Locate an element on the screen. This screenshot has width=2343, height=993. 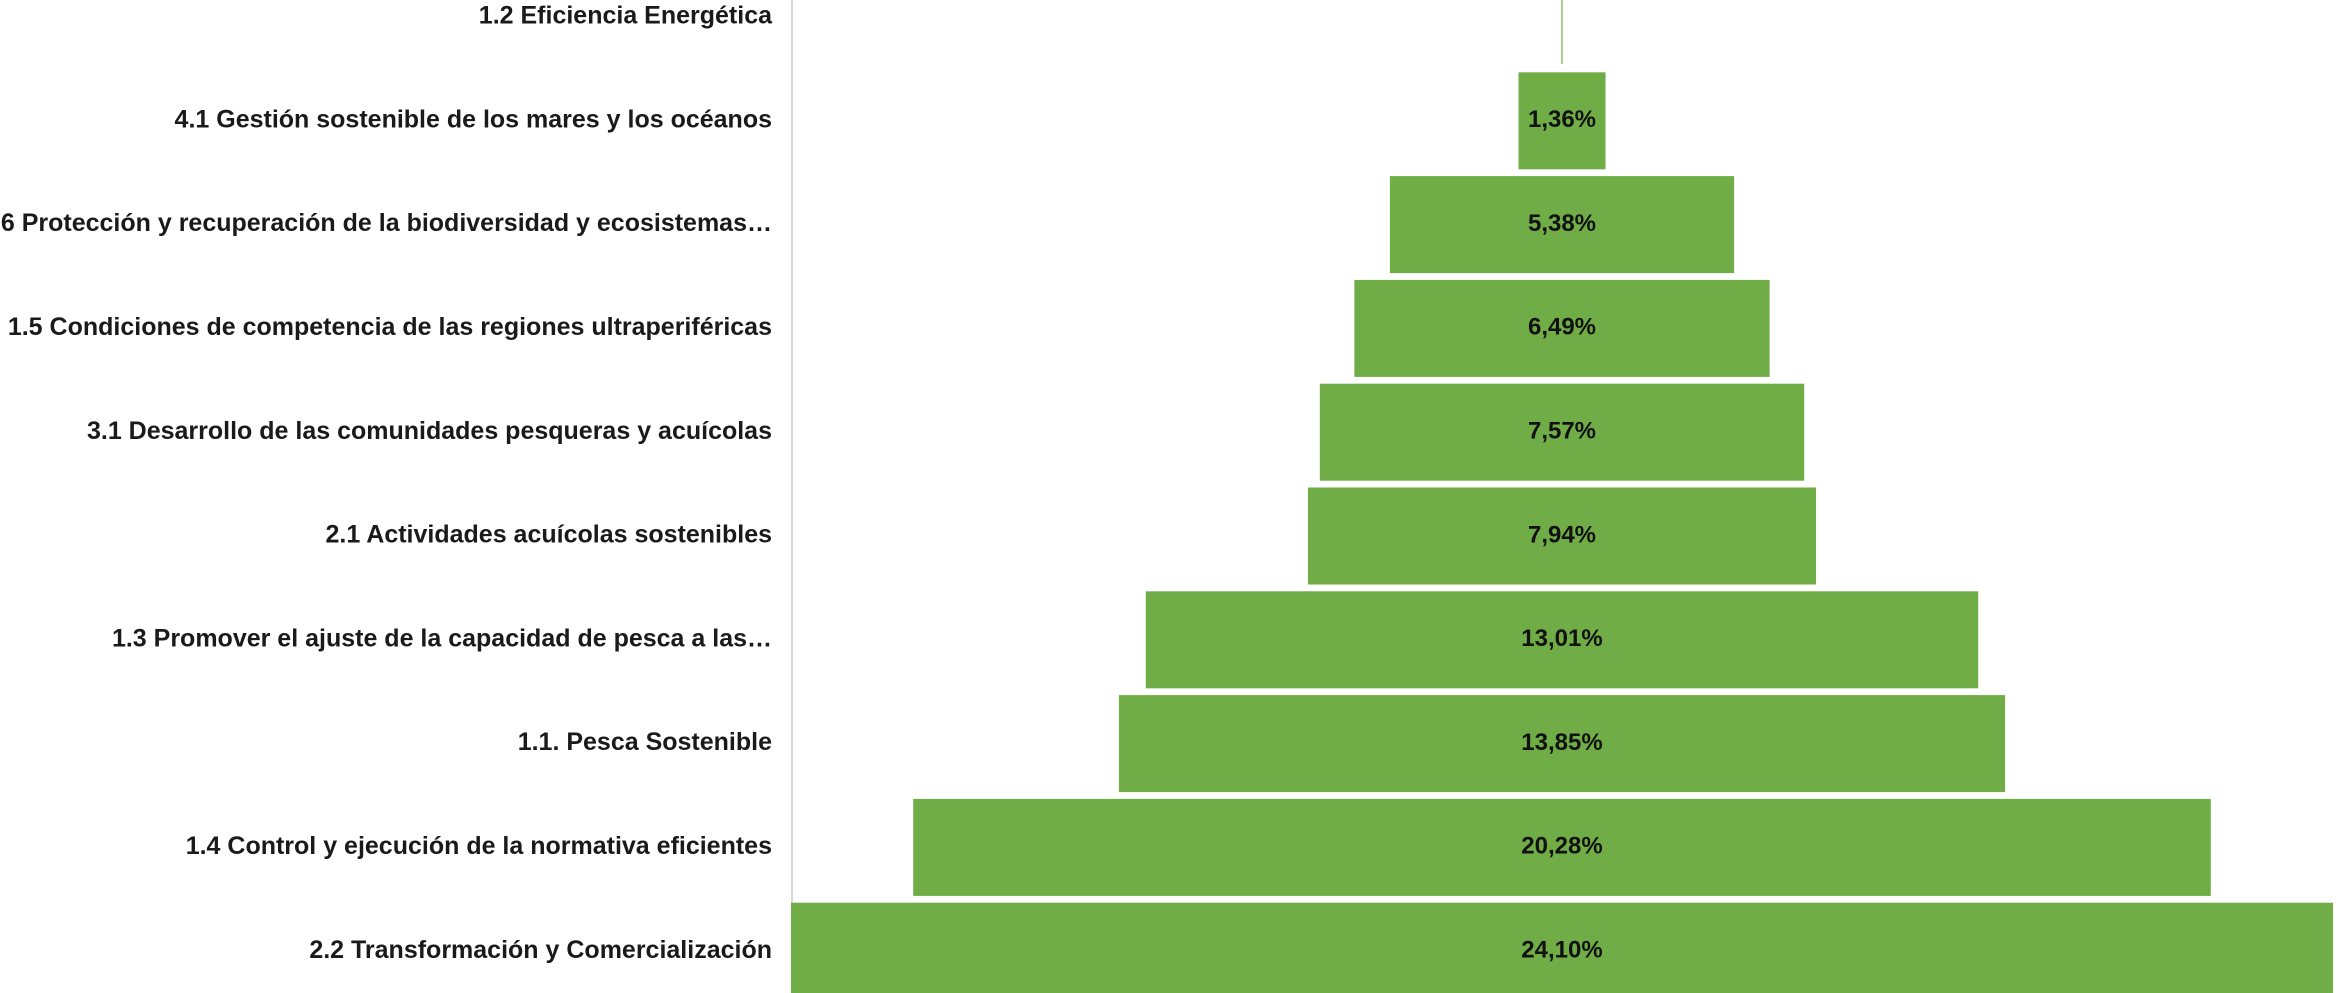
category-label: 1.1. Pesca Sostenible is located at coordinates (645, 742).